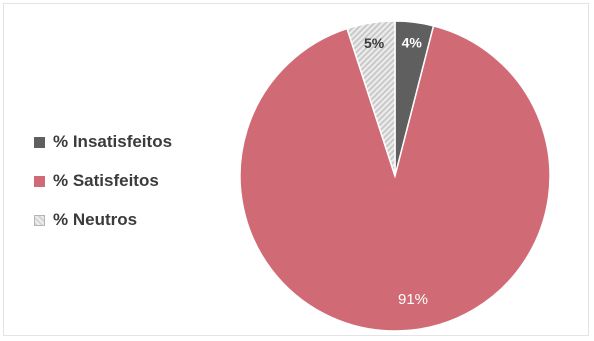  I want to click on legend-item-neutros: % Neutros, so click(103, 220).